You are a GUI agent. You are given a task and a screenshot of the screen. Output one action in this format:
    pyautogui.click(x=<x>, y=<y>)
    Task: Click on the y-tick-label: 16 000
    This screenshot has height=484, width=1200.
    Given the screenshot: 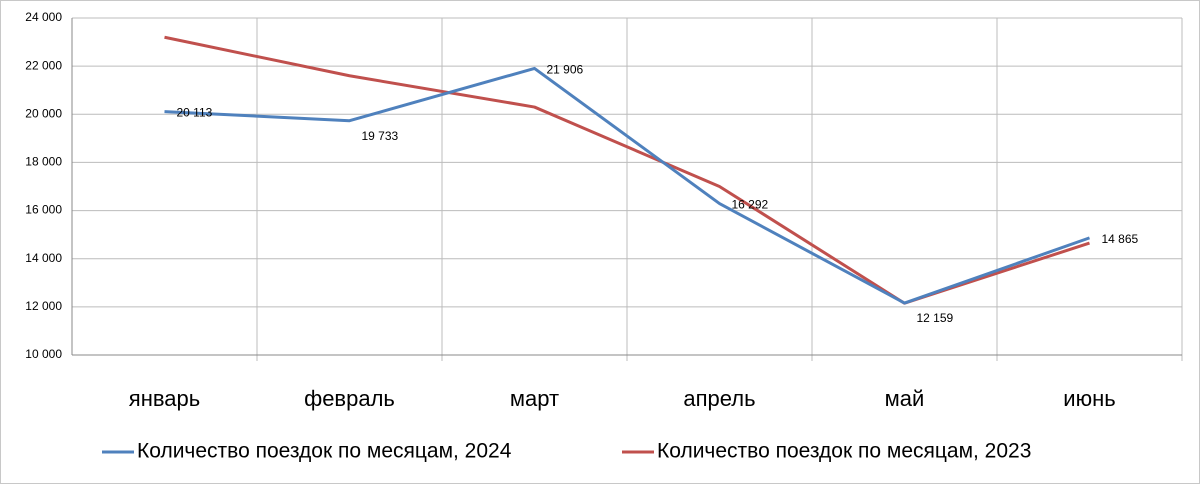 What is the action you would take?
    pyautogui.click(x=43, y=210)
    